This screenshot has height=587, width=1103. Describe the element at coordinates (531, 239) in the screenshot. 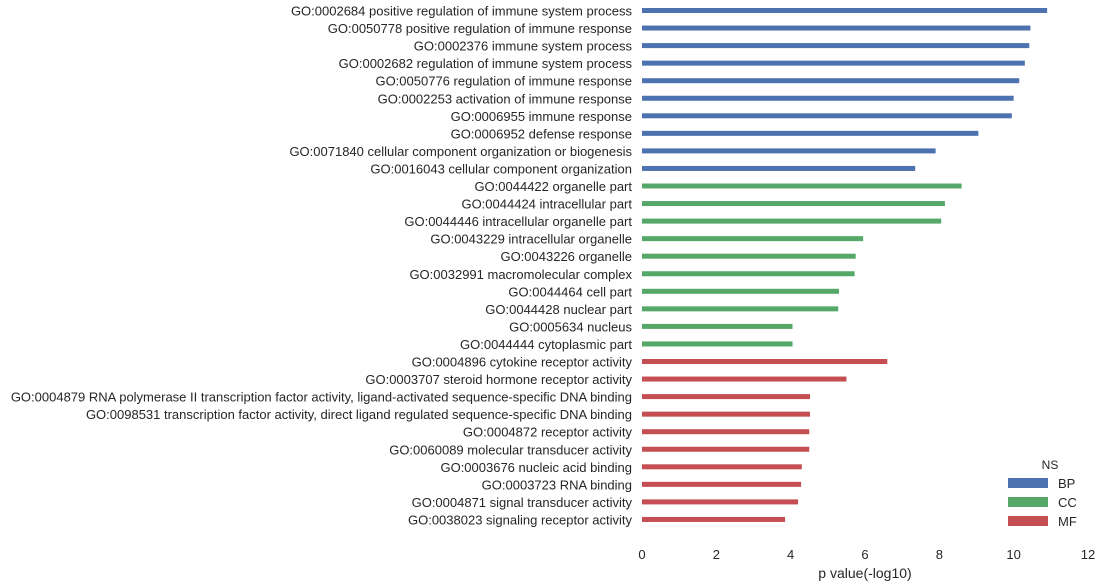

I see `category-label: GO:0043229 intracellular organelle` at that location.